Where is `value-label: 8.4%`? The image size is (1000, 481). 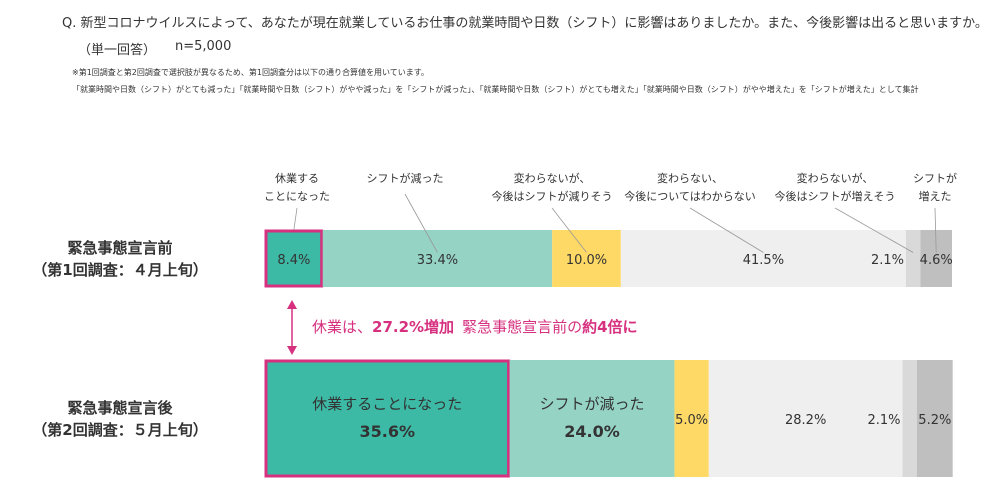
value-label: 8.4% is located at coordinates (293, 260).